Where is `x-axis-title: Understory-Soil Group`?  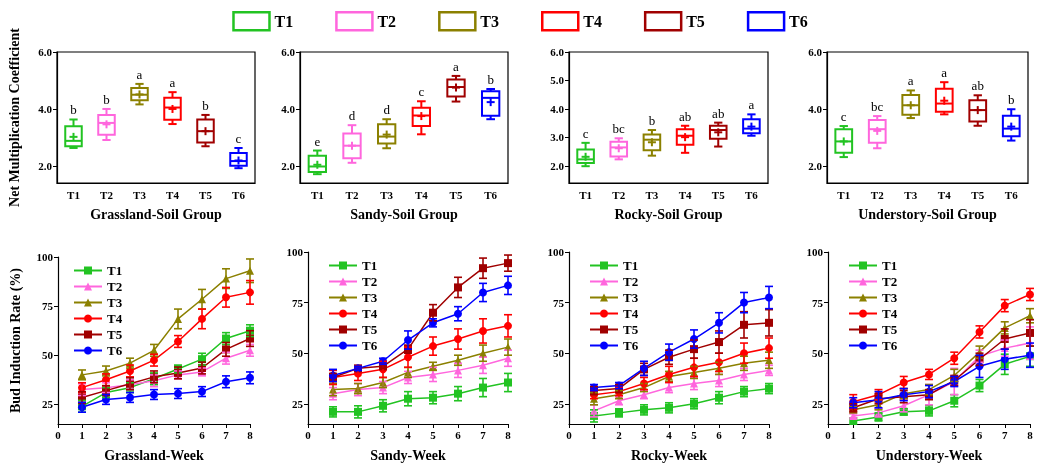
x-axis-title: Understory-Soil Group is located at coordinates (927, 214).